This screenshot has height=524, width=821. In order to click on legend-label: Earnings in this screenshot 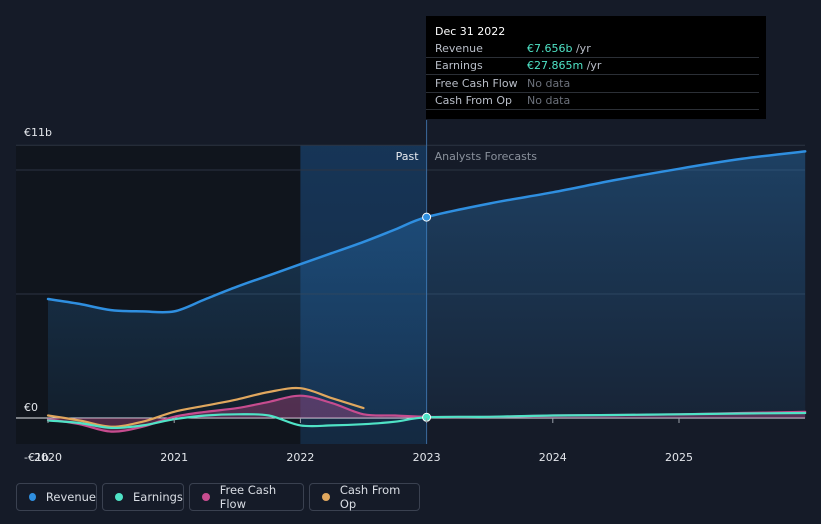, I will do `click(158, 497)`.